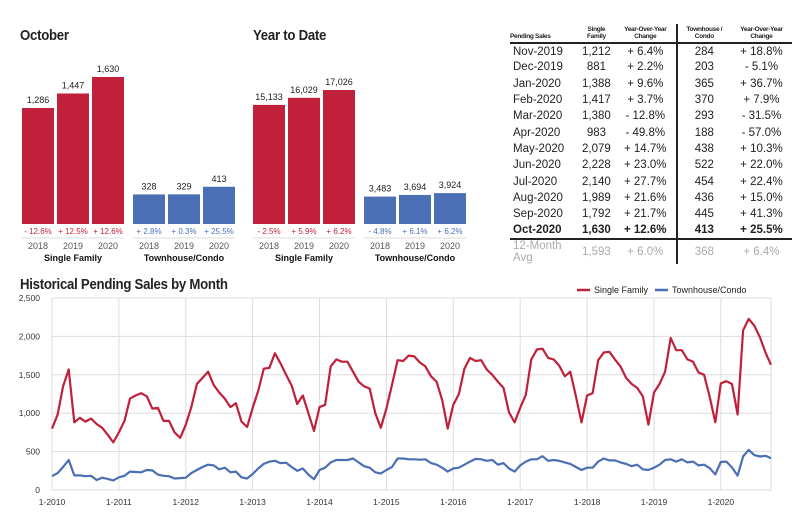  I want to click on x-tick-label: 1-2015, so click(386, 502).